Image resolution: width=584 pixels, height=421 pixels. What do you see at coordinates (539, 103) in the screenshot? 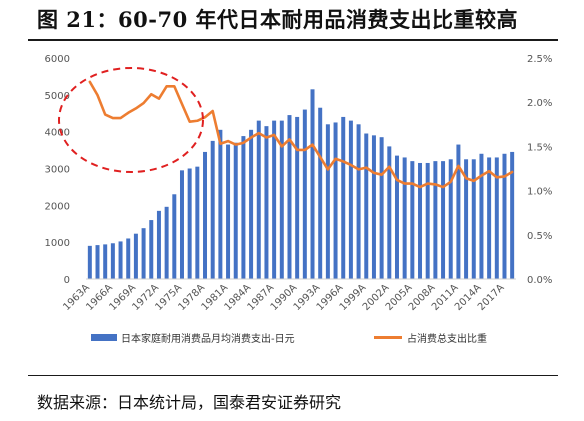
I see `y-right-tick-label: 2.0%` at bounding box center [539, 103].